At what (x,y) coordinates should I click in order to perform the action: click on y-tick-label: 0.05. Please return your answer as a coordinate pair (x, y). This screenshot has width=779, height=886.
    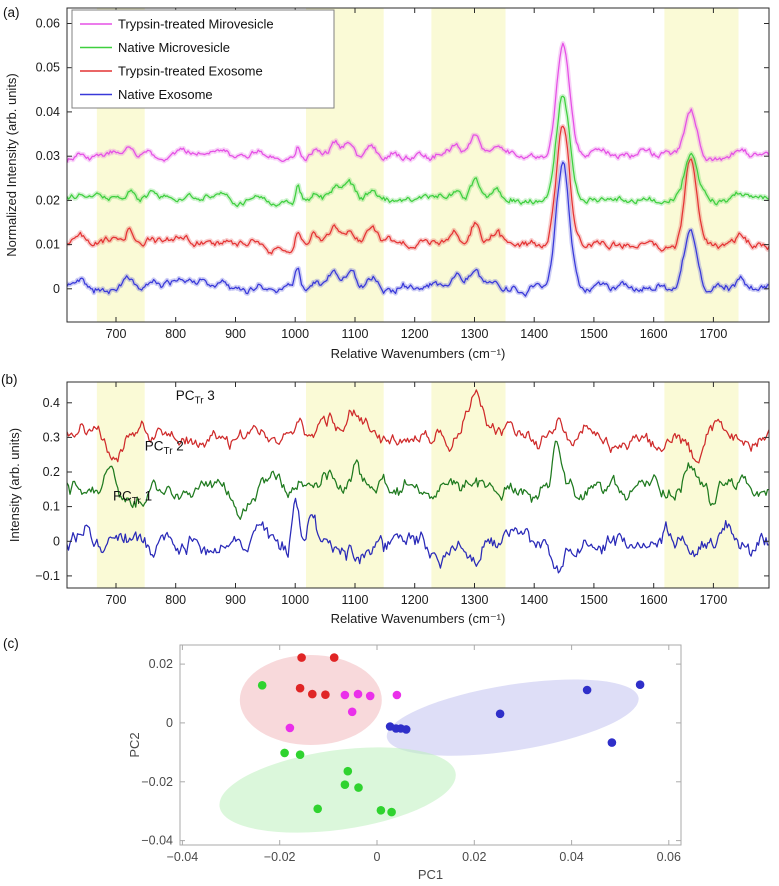
    Looking at the image, I should click on (48, 68).